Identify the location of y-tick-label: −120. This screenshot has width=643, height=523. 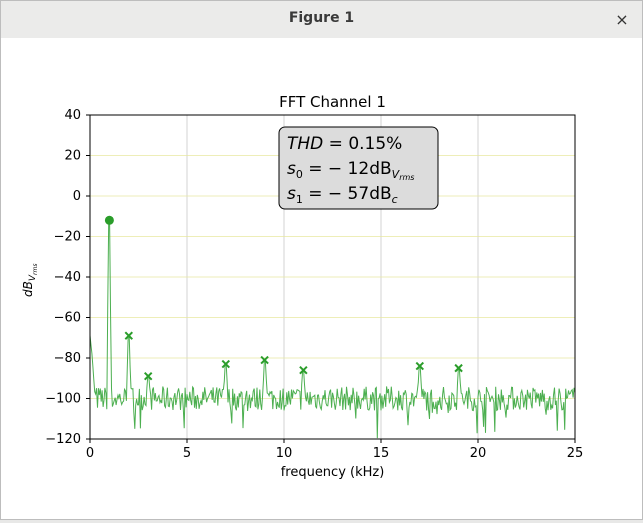
(63, 439).